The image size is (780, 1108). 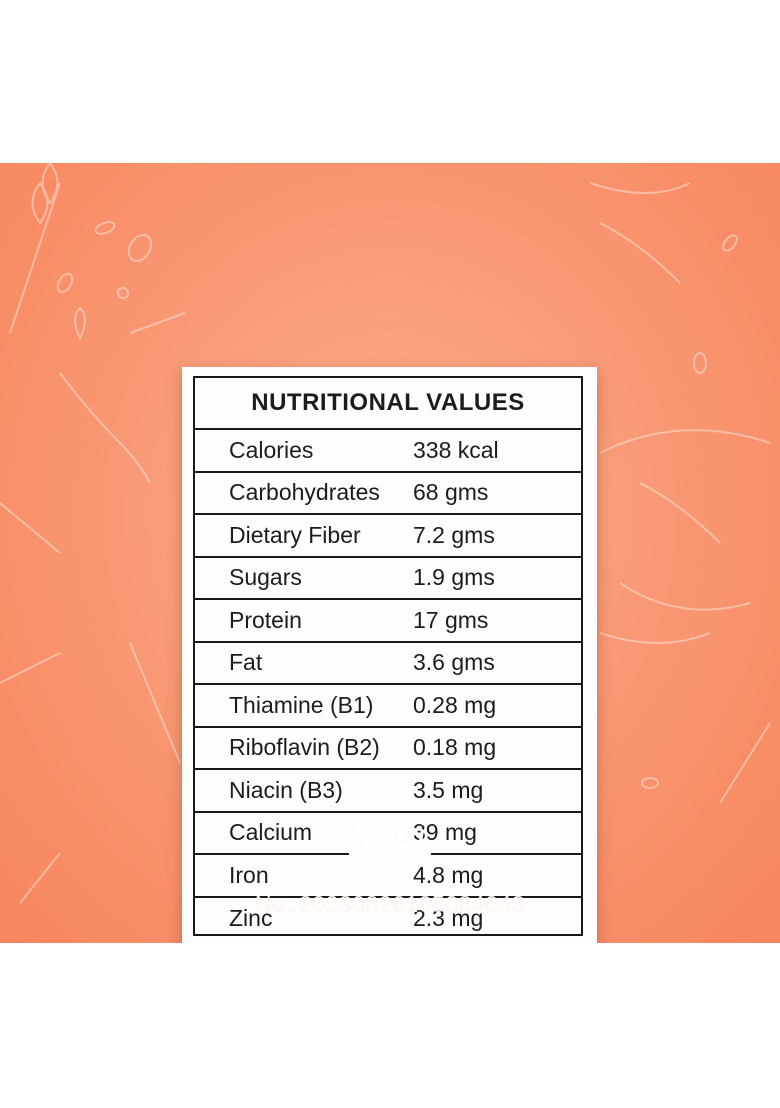 I want to click on nutrient-name: Niacin (B3), so click(x=286, y=789).